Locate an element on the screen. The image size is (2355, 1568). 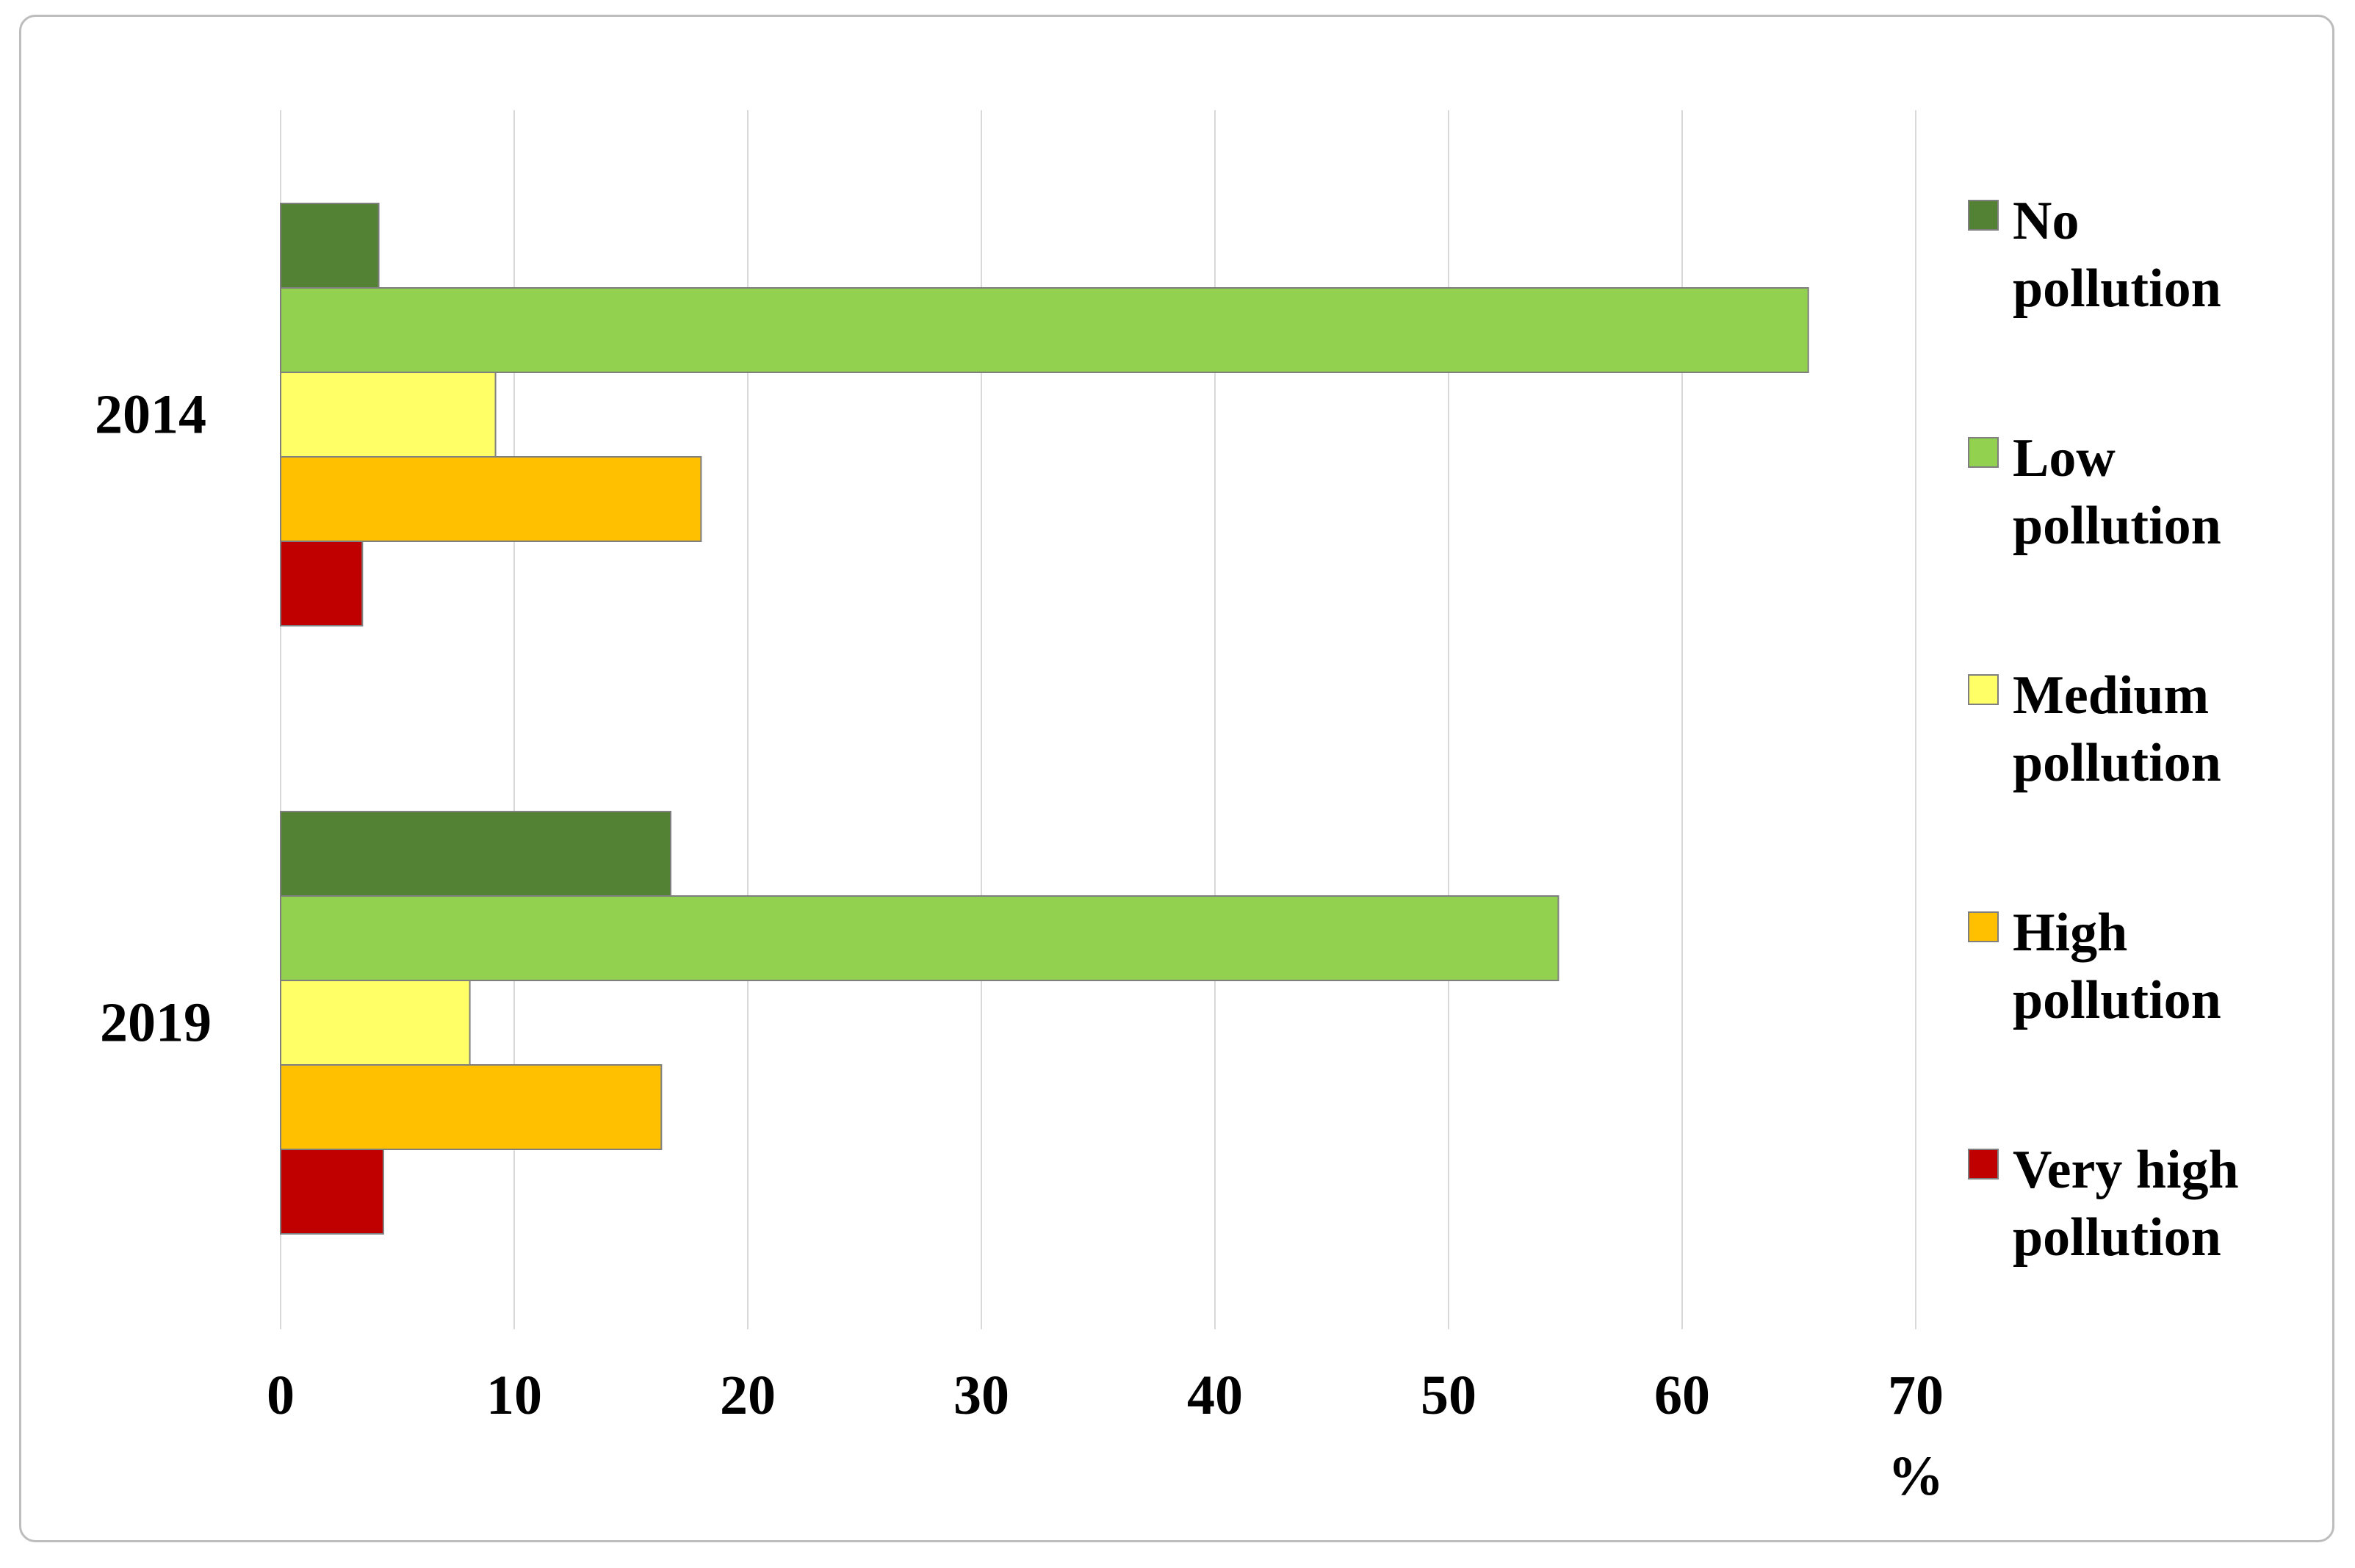
bar-2014-very-high-pollution is located at coordinates (322, 583).